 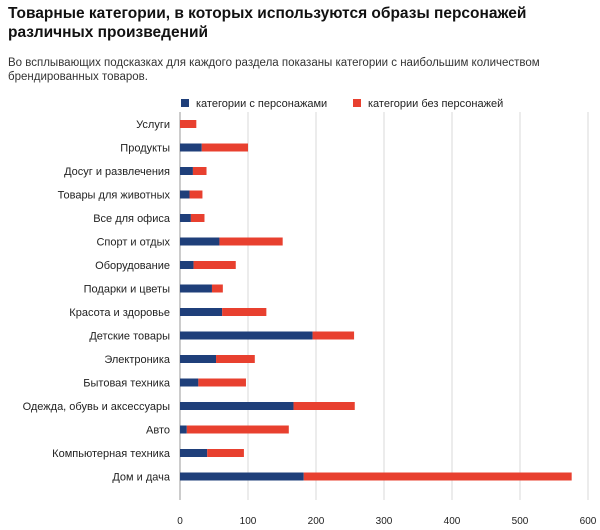 What do you see at coordinates (153, 125) in the screenshot?
I see `category-label: Услуги` at bounding box center [153, 125].